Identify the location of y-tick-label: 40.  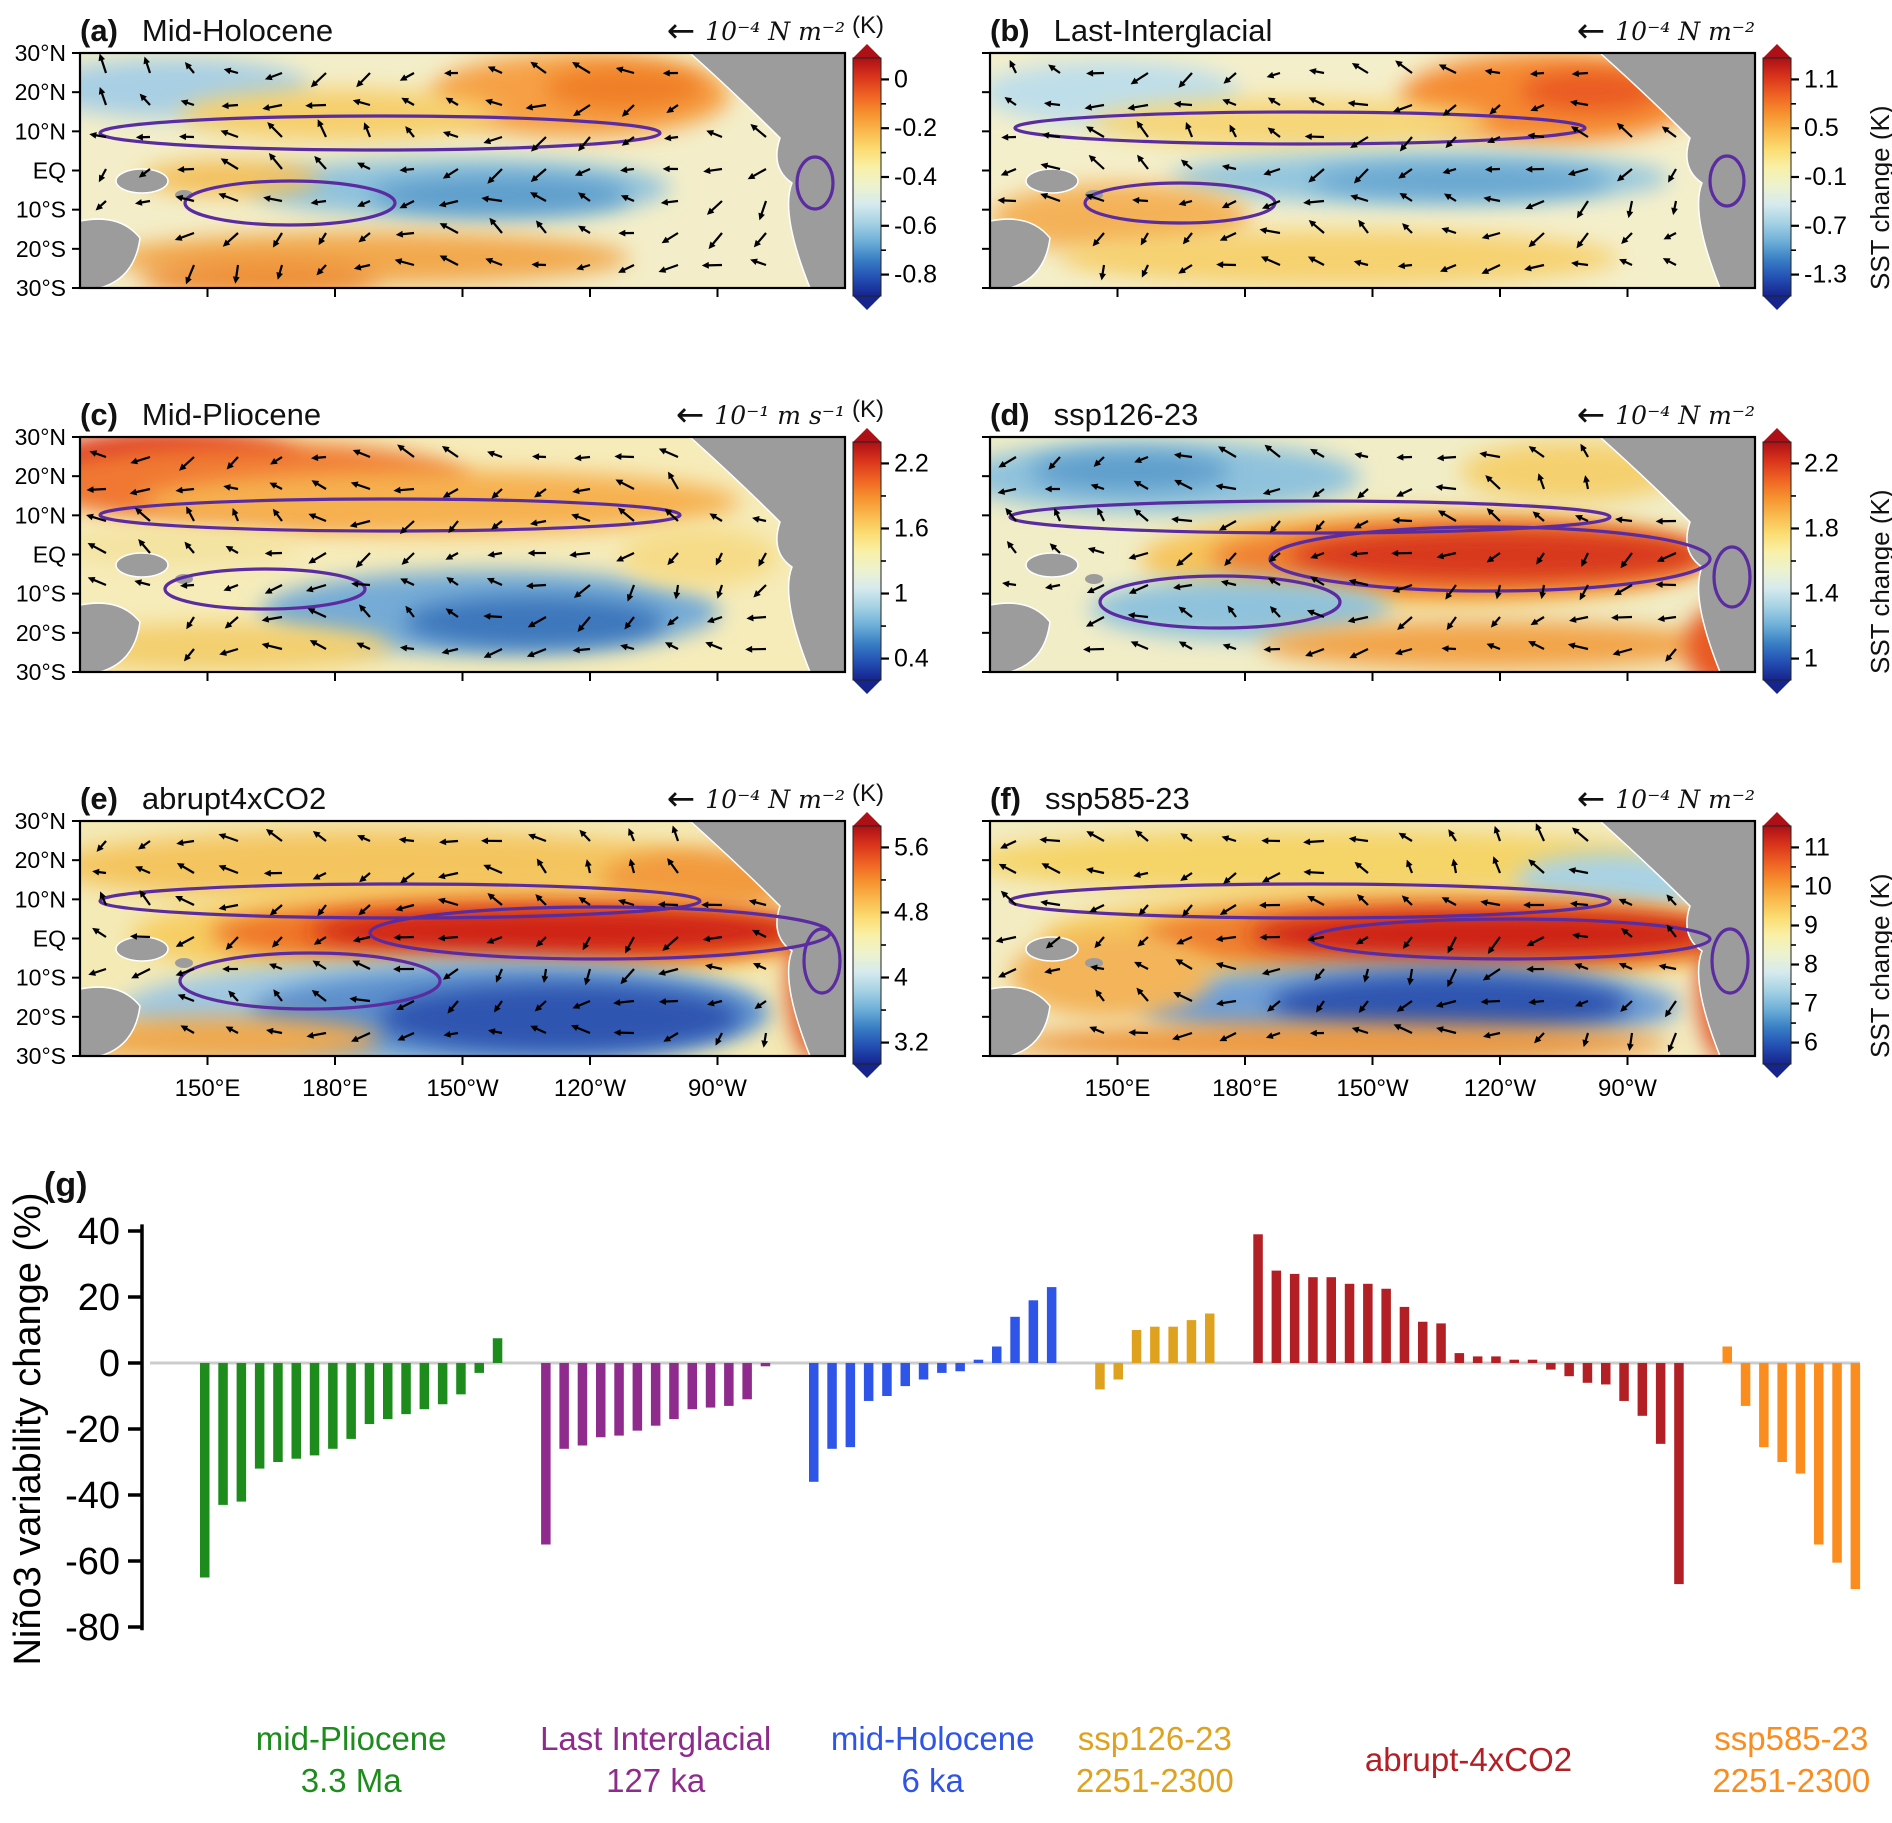
(99, 1232).